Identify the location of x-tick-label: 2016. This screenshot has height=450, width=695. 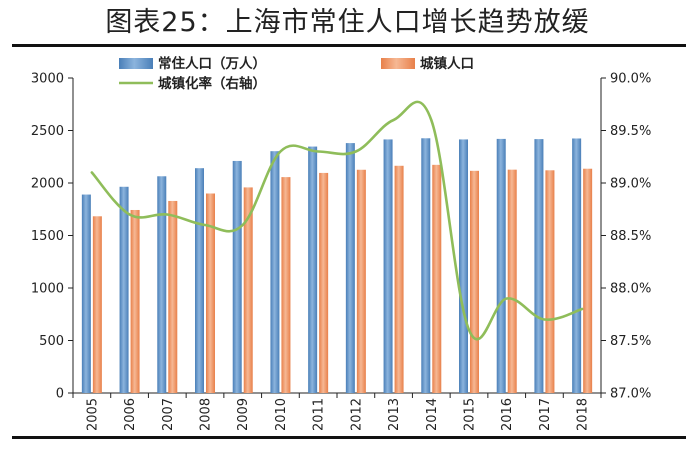
(507, 414).